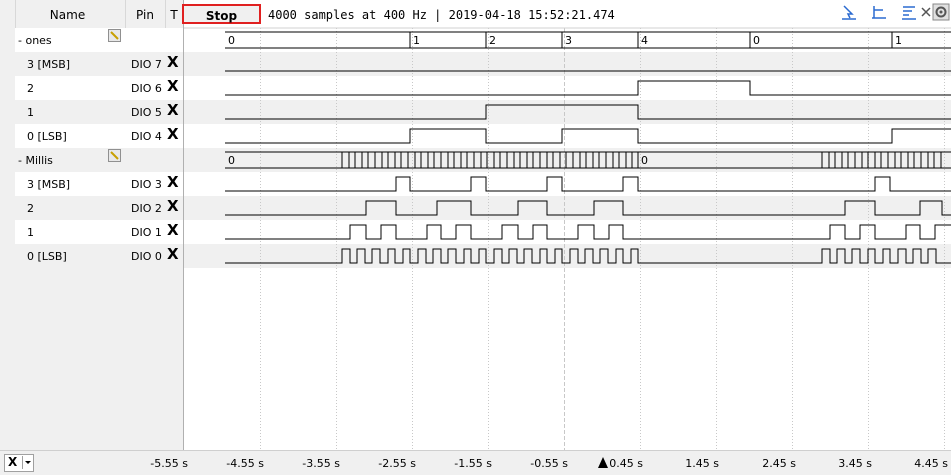 The image size is (951, 475). I want to click on close-icon, so click(926, 12).